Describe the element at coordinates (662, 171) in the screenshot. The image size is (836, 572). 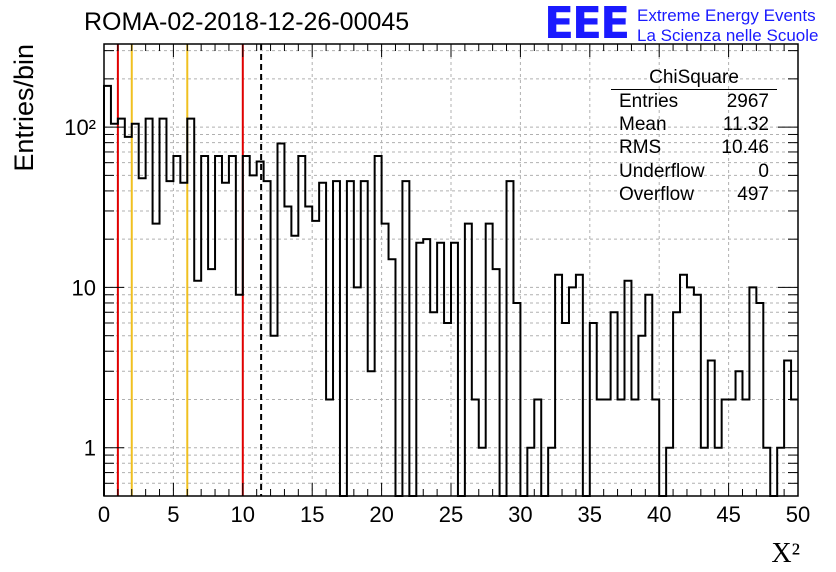
I see `stats-label: Underflow` at that location.